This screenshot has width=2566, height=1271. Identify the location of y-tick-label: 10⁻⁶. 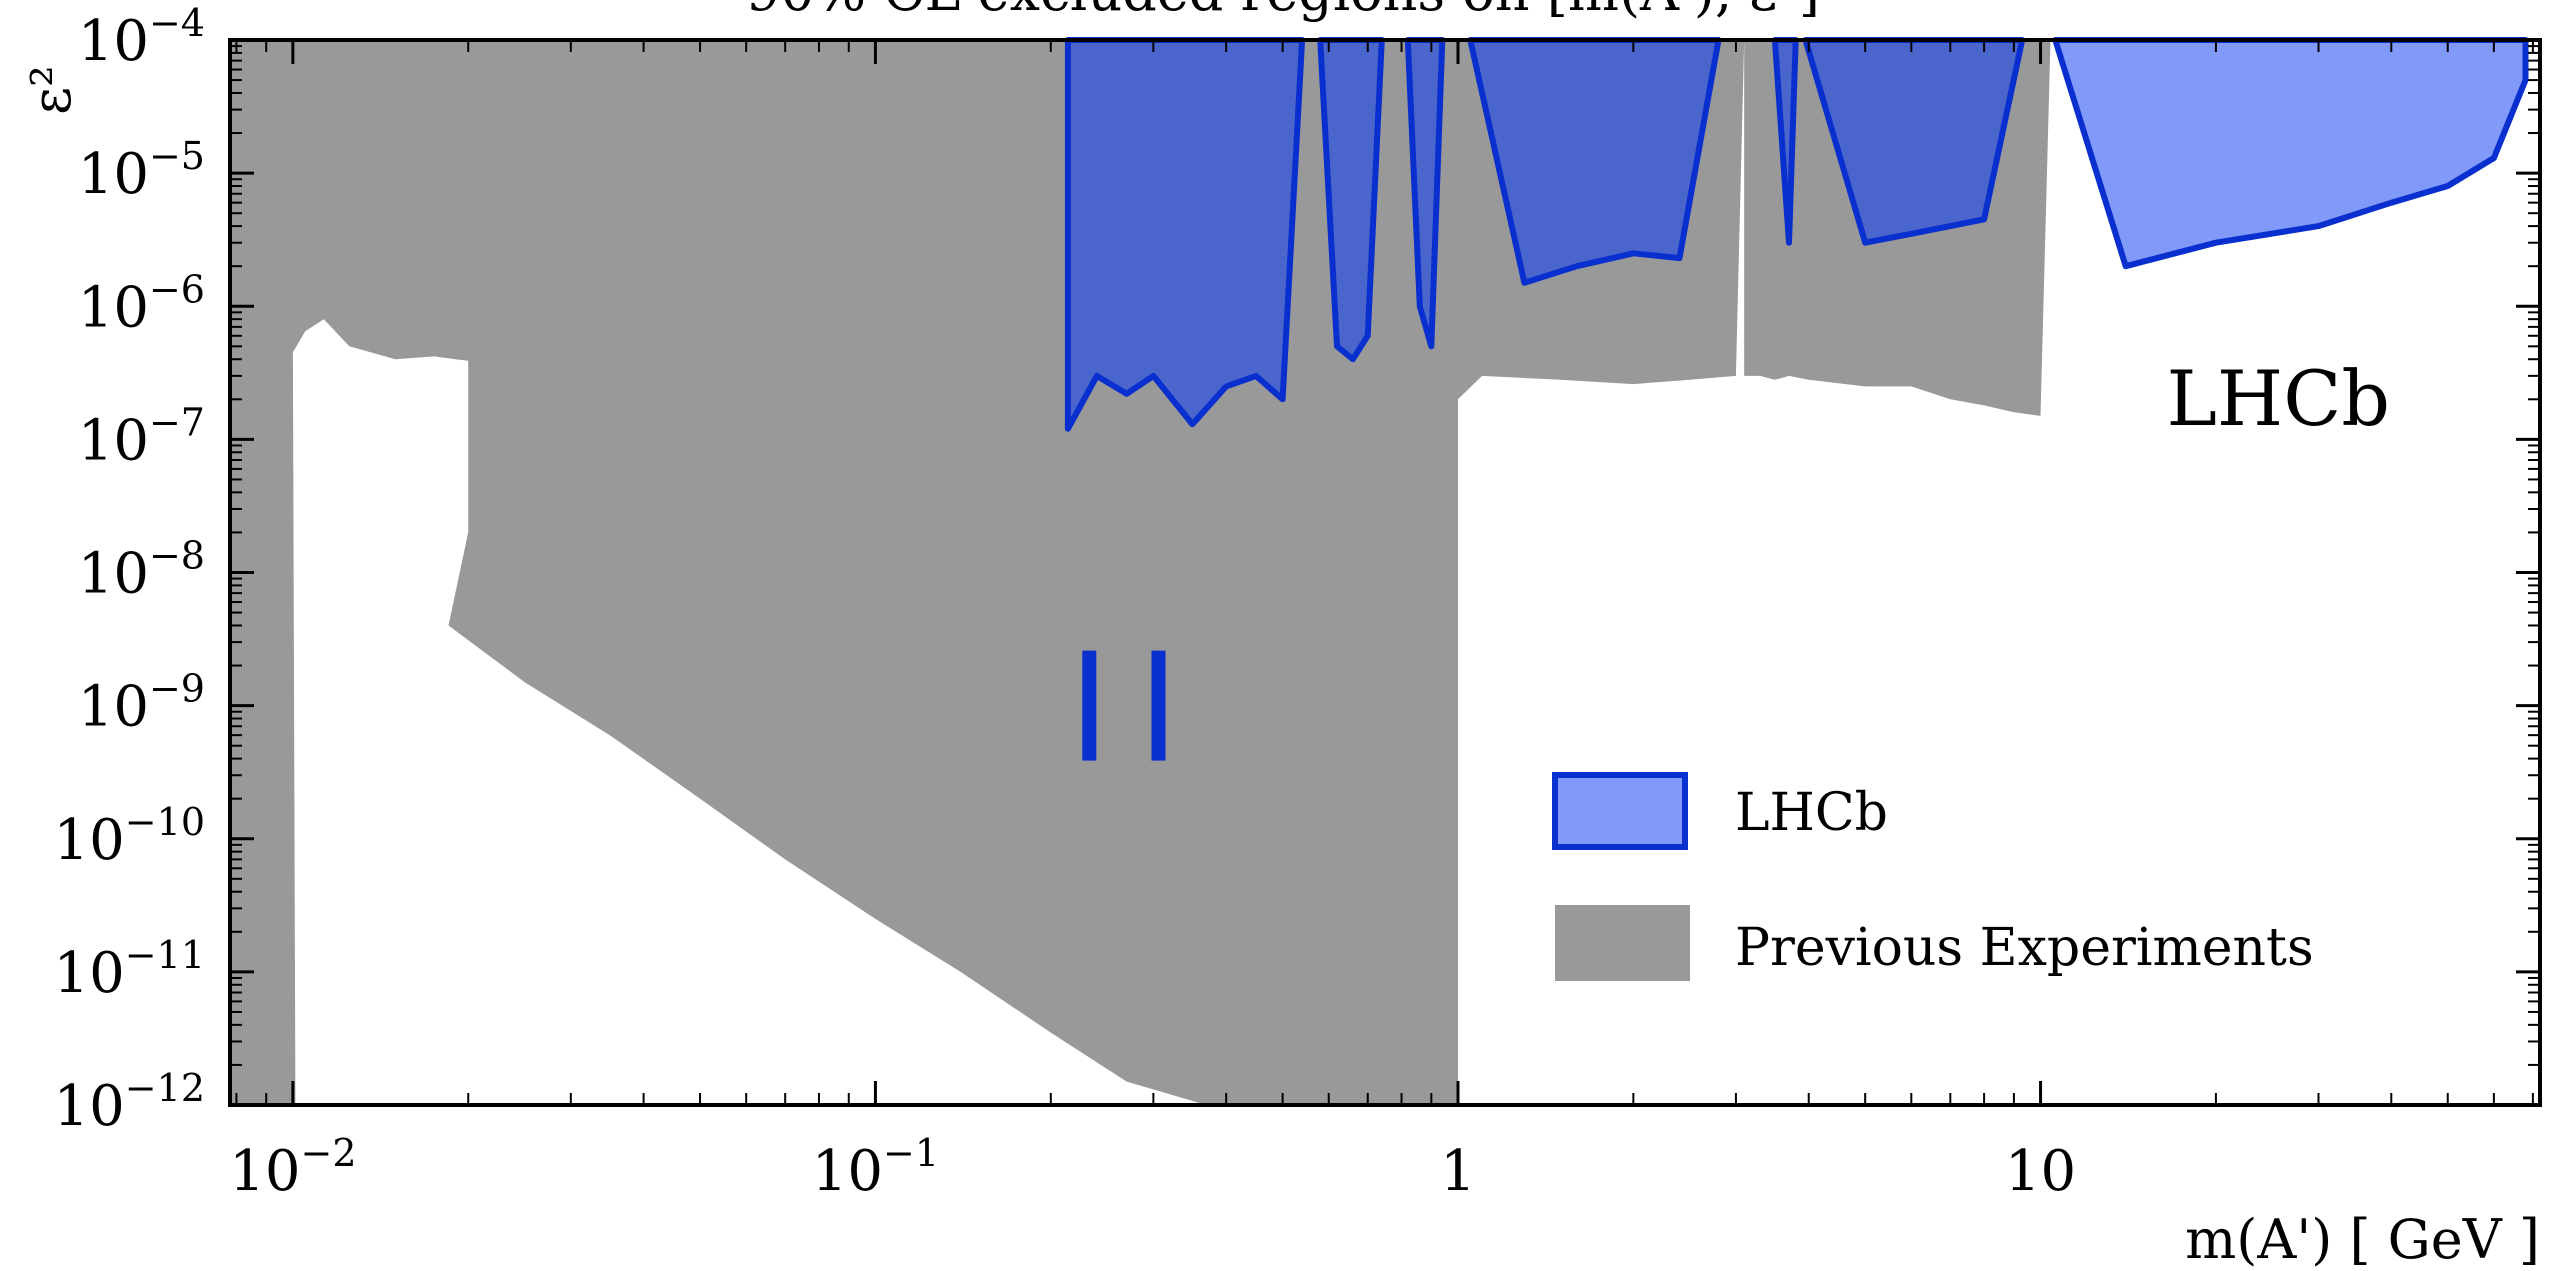
(141, 303).